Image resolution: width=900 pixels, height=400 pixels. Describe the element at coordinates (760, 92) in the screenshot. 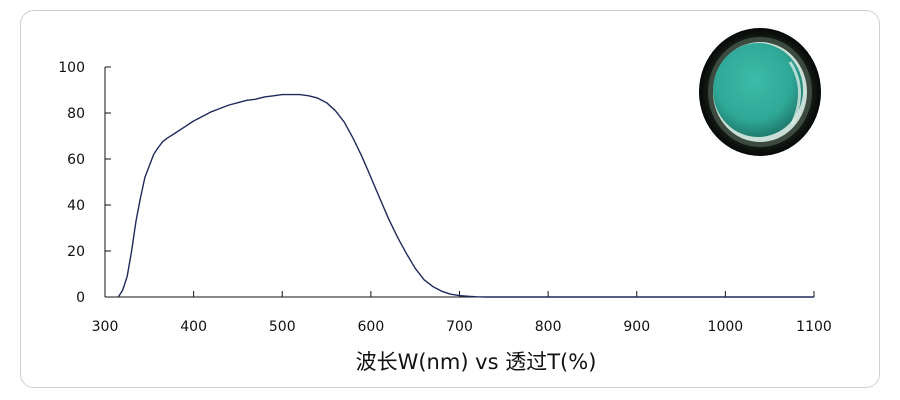

I see `green-filter-lens-icon` at that location.